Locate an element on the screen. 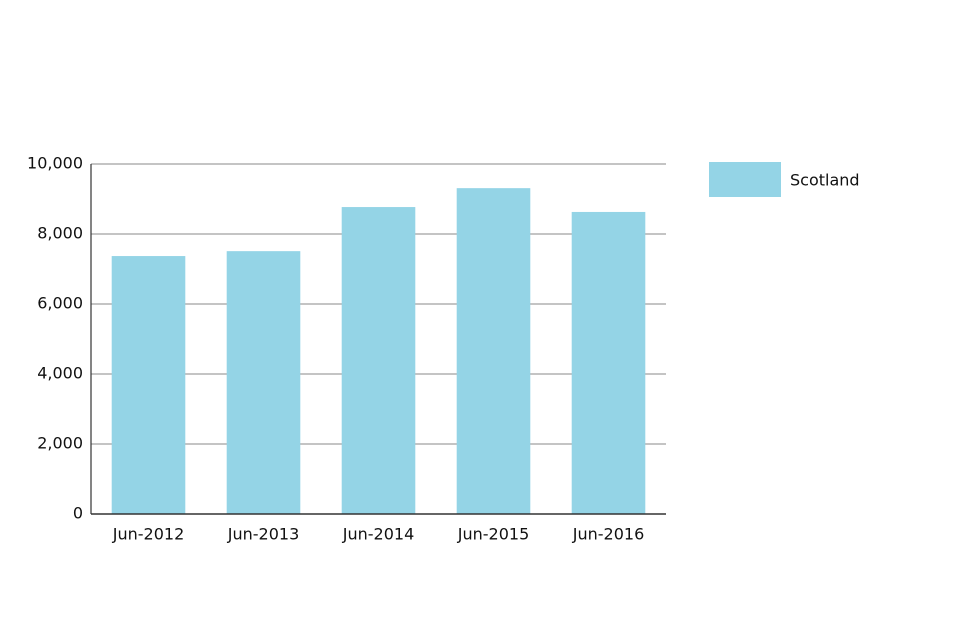 This screenshot has height=640, width=960. y-tick-label: 6,000 is located at coordinates (60, 303).